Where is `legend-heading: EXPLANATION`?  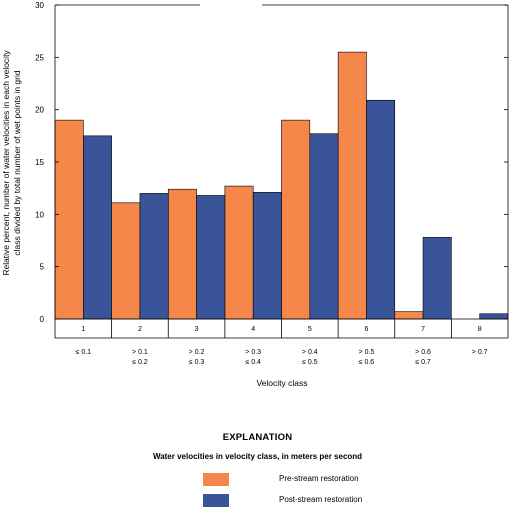
legend-heading: EXPLANATION is located at coordinates (257, 437).